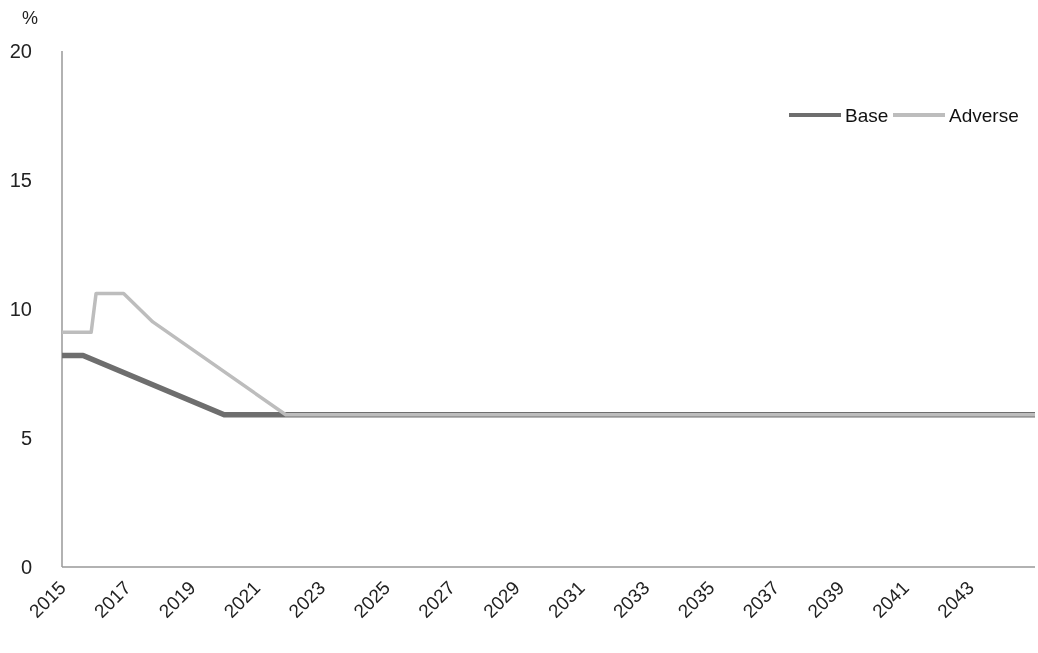 This screenshot has height=653, width=1038. What do you see at coordinates (20, 180) in the screenshot?
I see `y-tick-label: 15` at bounding box center [20, 180].